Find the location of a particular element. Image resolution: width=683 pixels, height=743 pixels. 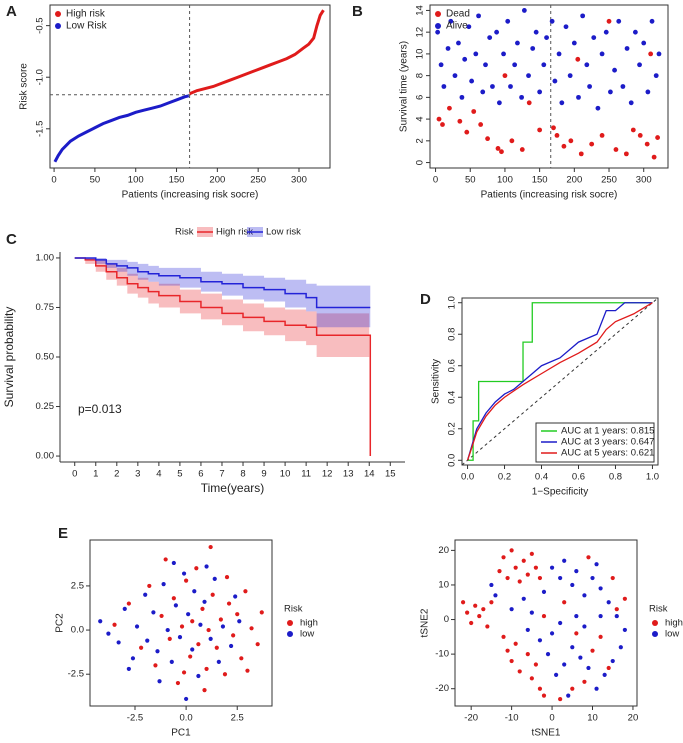

legend-box is located at coordinates (595, 442).